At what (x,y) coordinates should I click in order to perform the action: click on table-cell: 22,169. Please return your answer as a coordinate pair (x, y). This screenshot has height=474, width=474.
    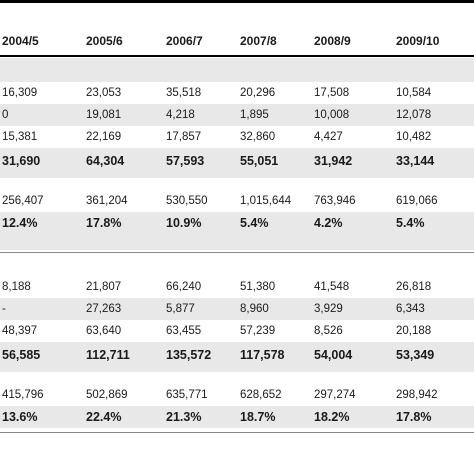
    Looking at the image, I should click on (104, 137).